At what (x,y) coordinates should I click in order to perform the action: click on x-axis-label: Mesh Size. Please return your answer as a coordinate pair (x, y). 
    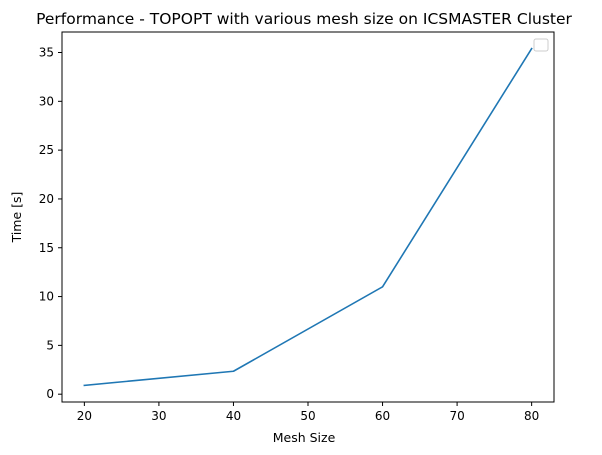
    Looking at the image, I should click on (304, 437).